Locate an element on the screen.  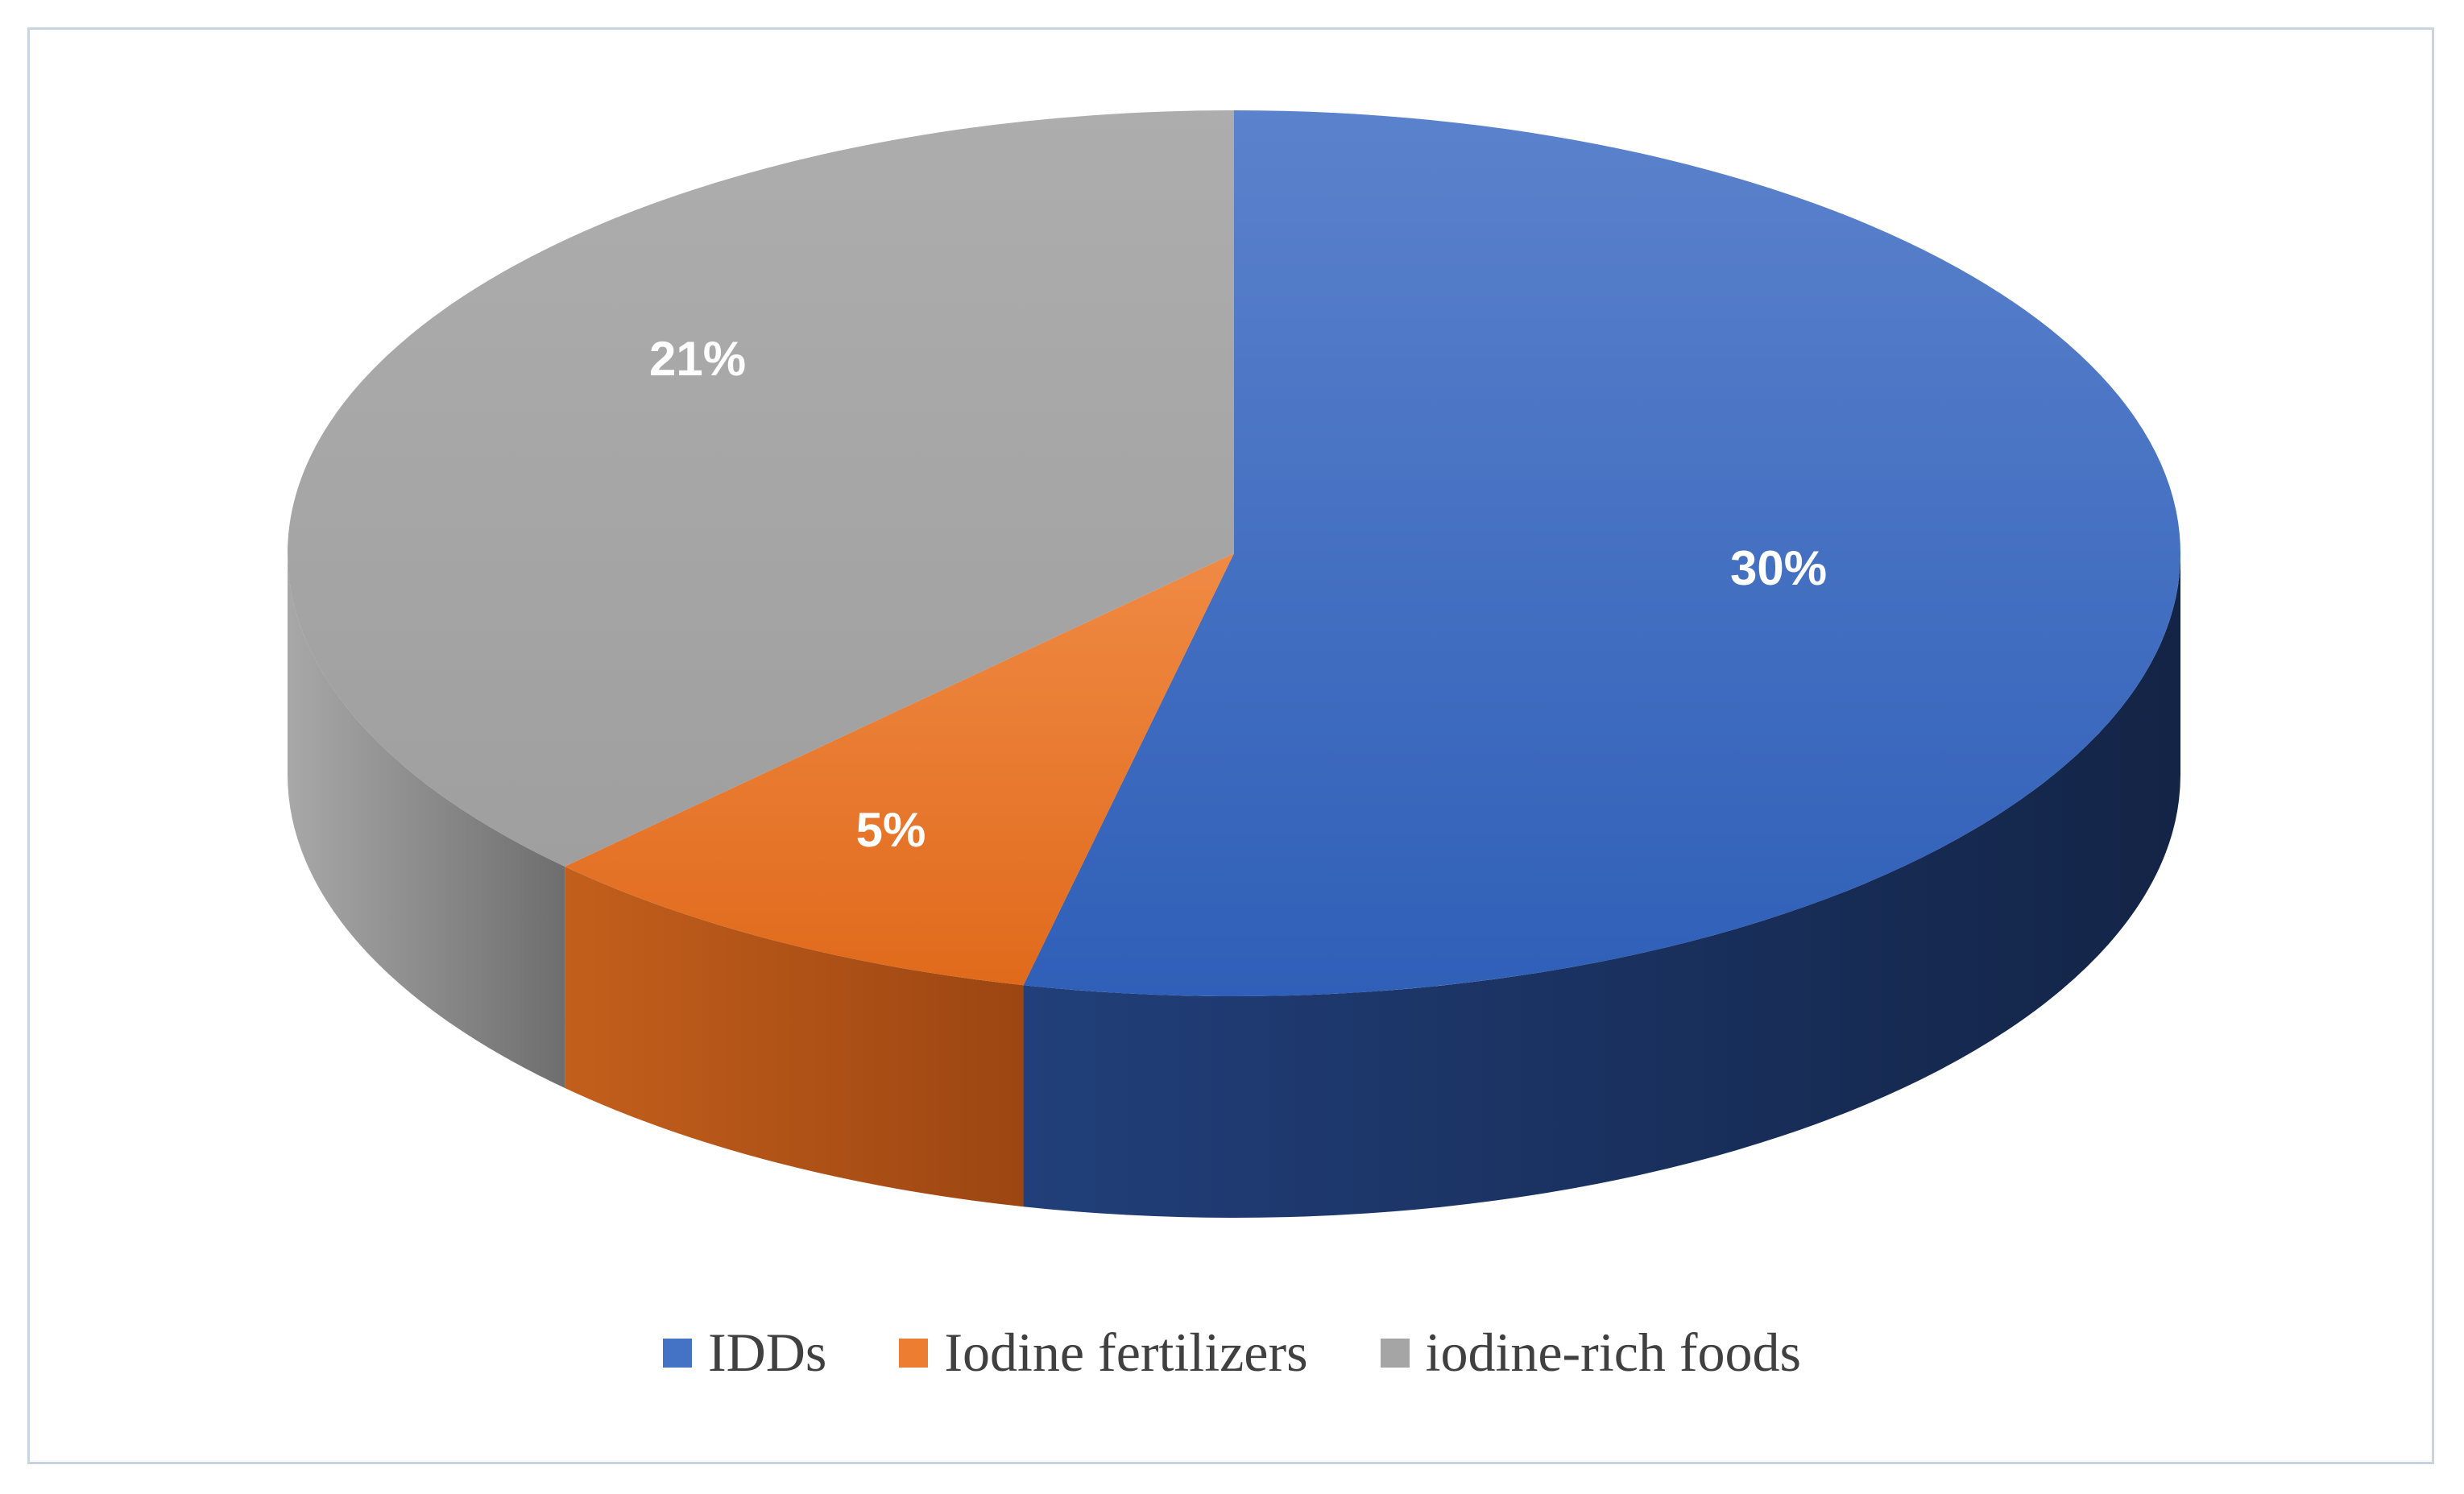
data-label-1: 5% is located at coordinates (891, 830).